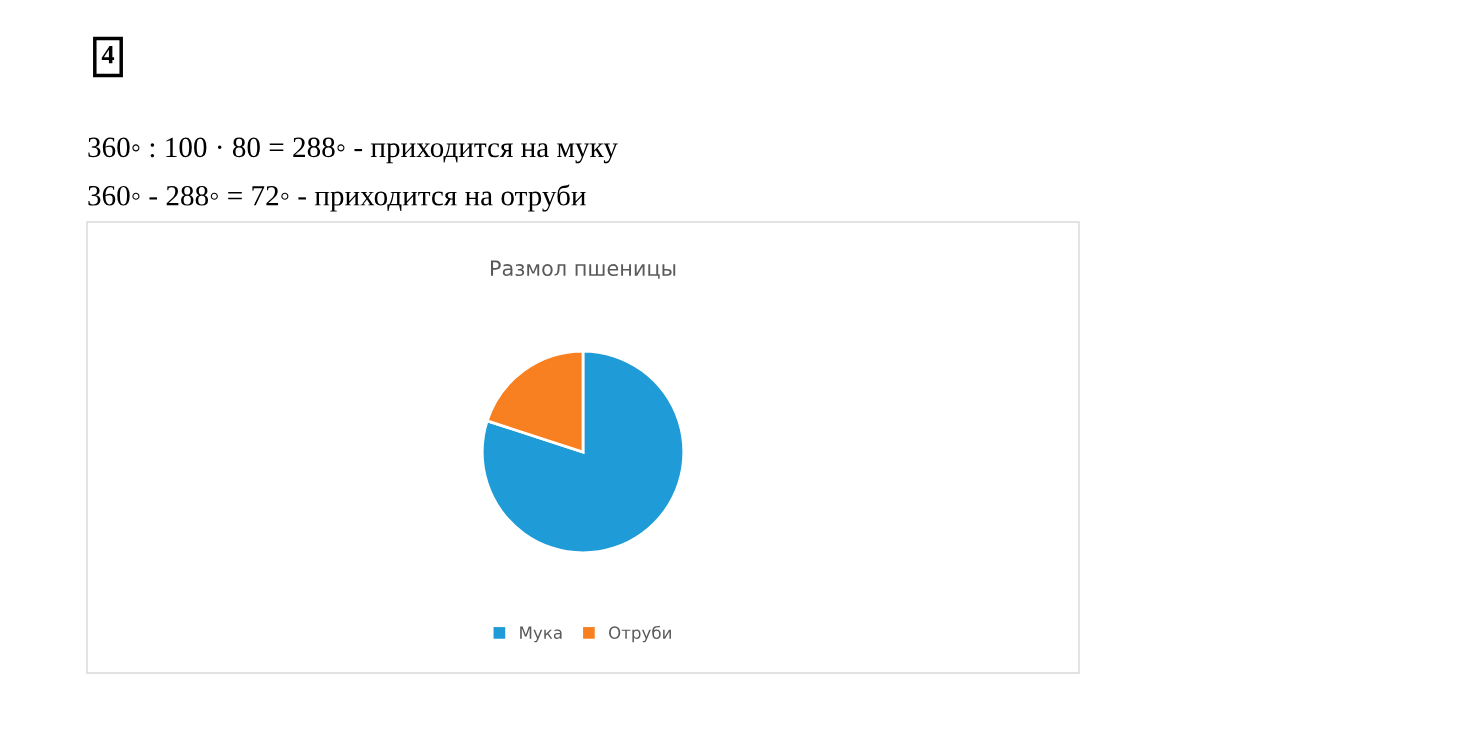  Describe the element at coordinates (541, 634) in the screenshot. I see `legend-label: Мука` at that location.